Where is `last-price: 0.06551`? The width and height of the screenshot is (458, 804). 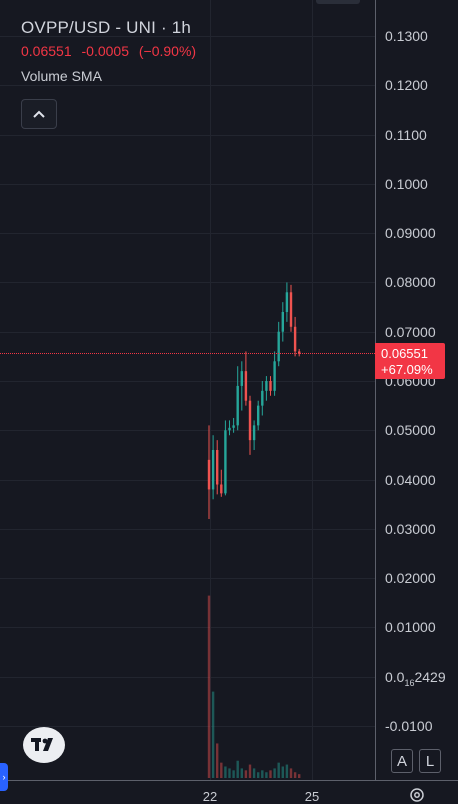
last-price: 0.06551 is located at coordinates (46, 51).